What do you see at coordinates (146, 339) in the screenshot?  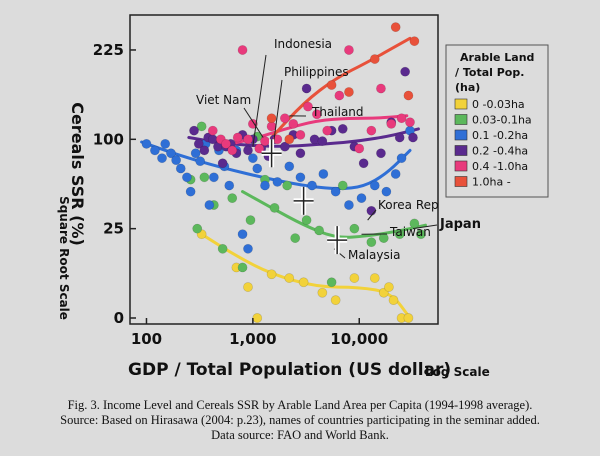 I see `x-tick-label: 100` at bounding box center [146, 339].